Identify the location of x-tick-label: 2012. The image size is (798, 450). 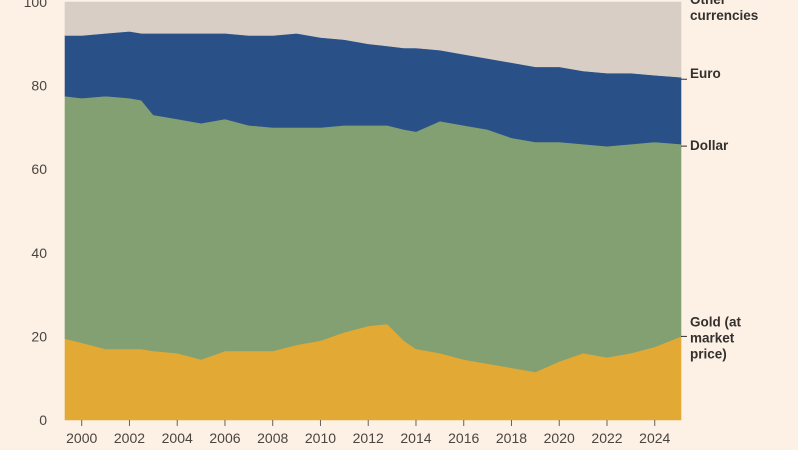
(368, 438).